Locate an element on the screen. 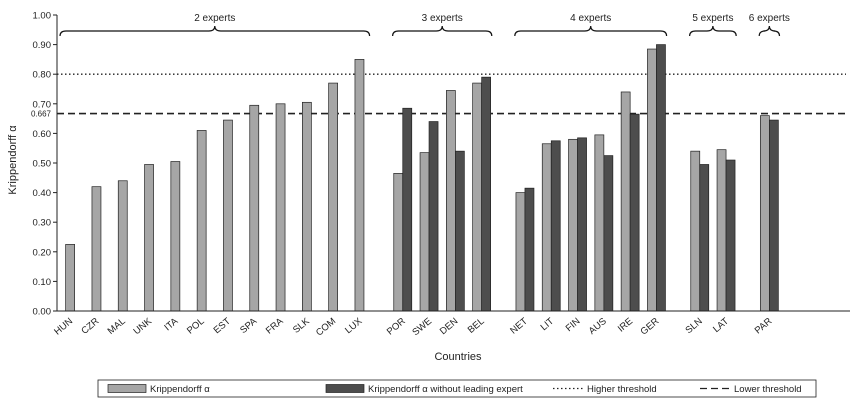  bar-without-lit is located at coordinates (555, 226).